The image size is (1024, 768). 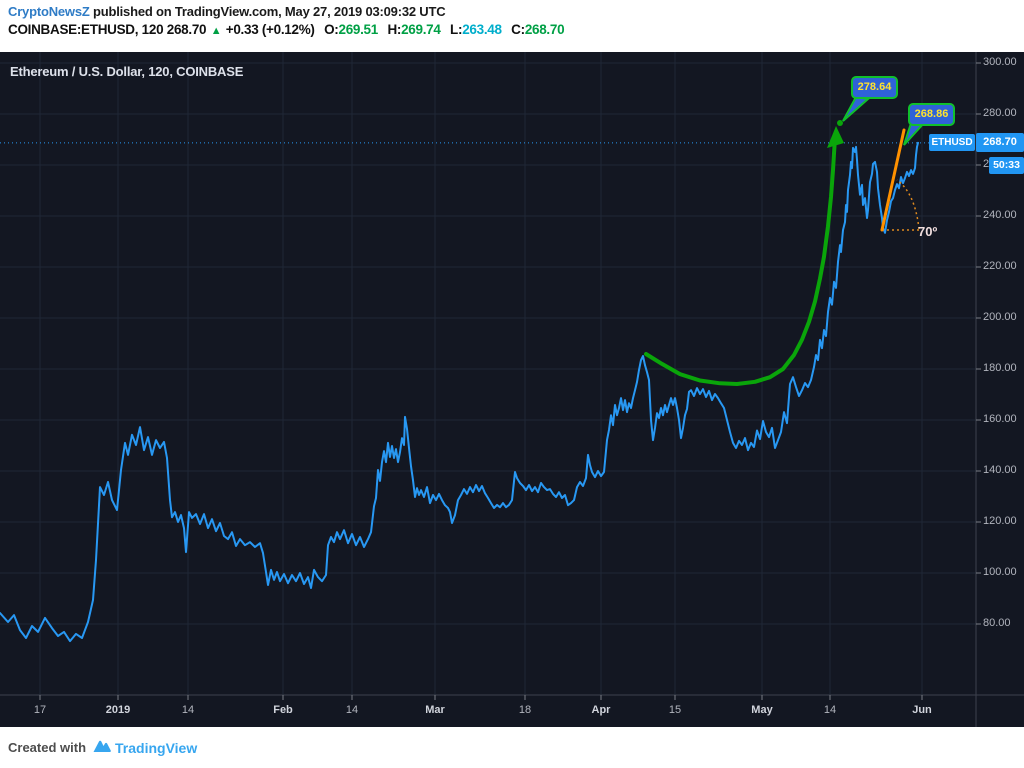 What do you see at coordinates (86, 29) in the screenshot?
I see `symbol-label: COINBASE:ETHUSD, 120` at bounding box center [86, 29].